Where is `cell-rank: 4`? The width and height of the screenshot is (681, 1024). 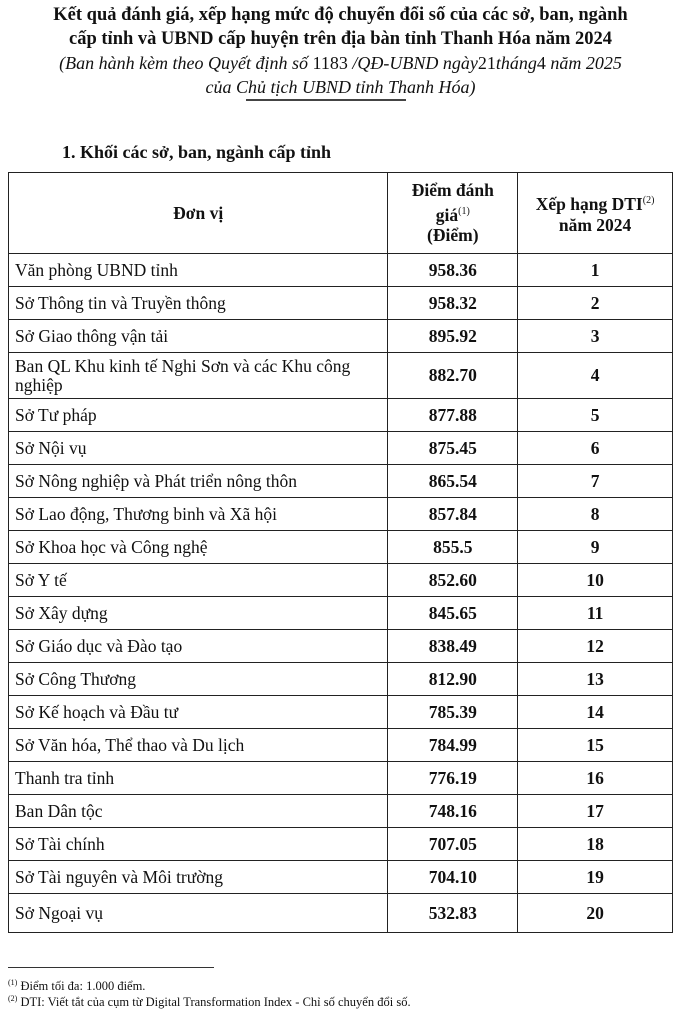
cell-rank: 4 is located at coordinates (595, 375).